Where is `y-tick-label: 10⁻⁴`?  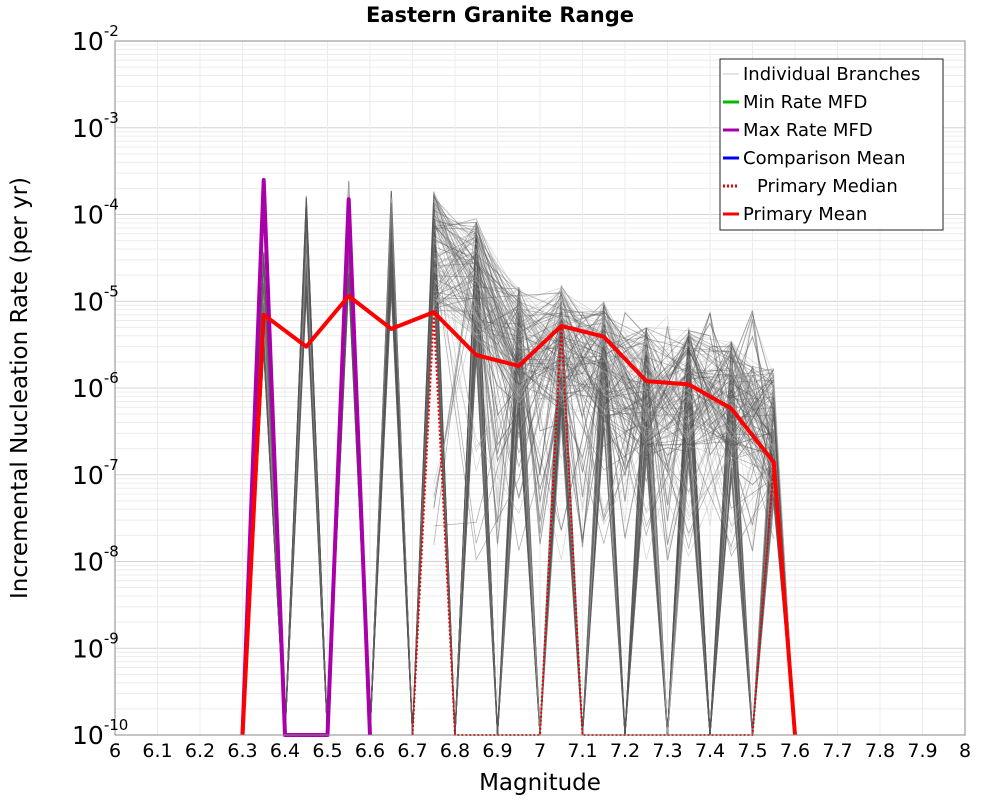 y-tick-label: 10⁻⁴ is located at coordinates (95, 213).